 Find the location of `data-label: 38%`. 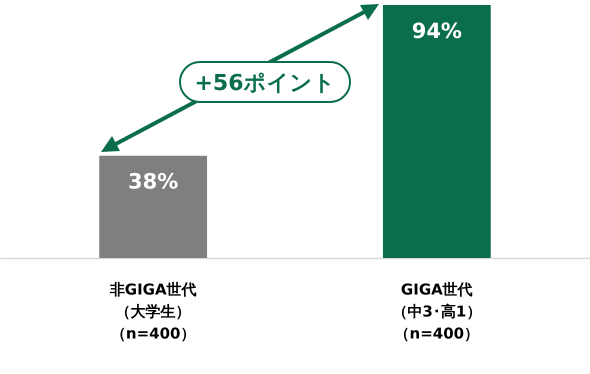

data-label: 38% is located at coordinates (153, 182).